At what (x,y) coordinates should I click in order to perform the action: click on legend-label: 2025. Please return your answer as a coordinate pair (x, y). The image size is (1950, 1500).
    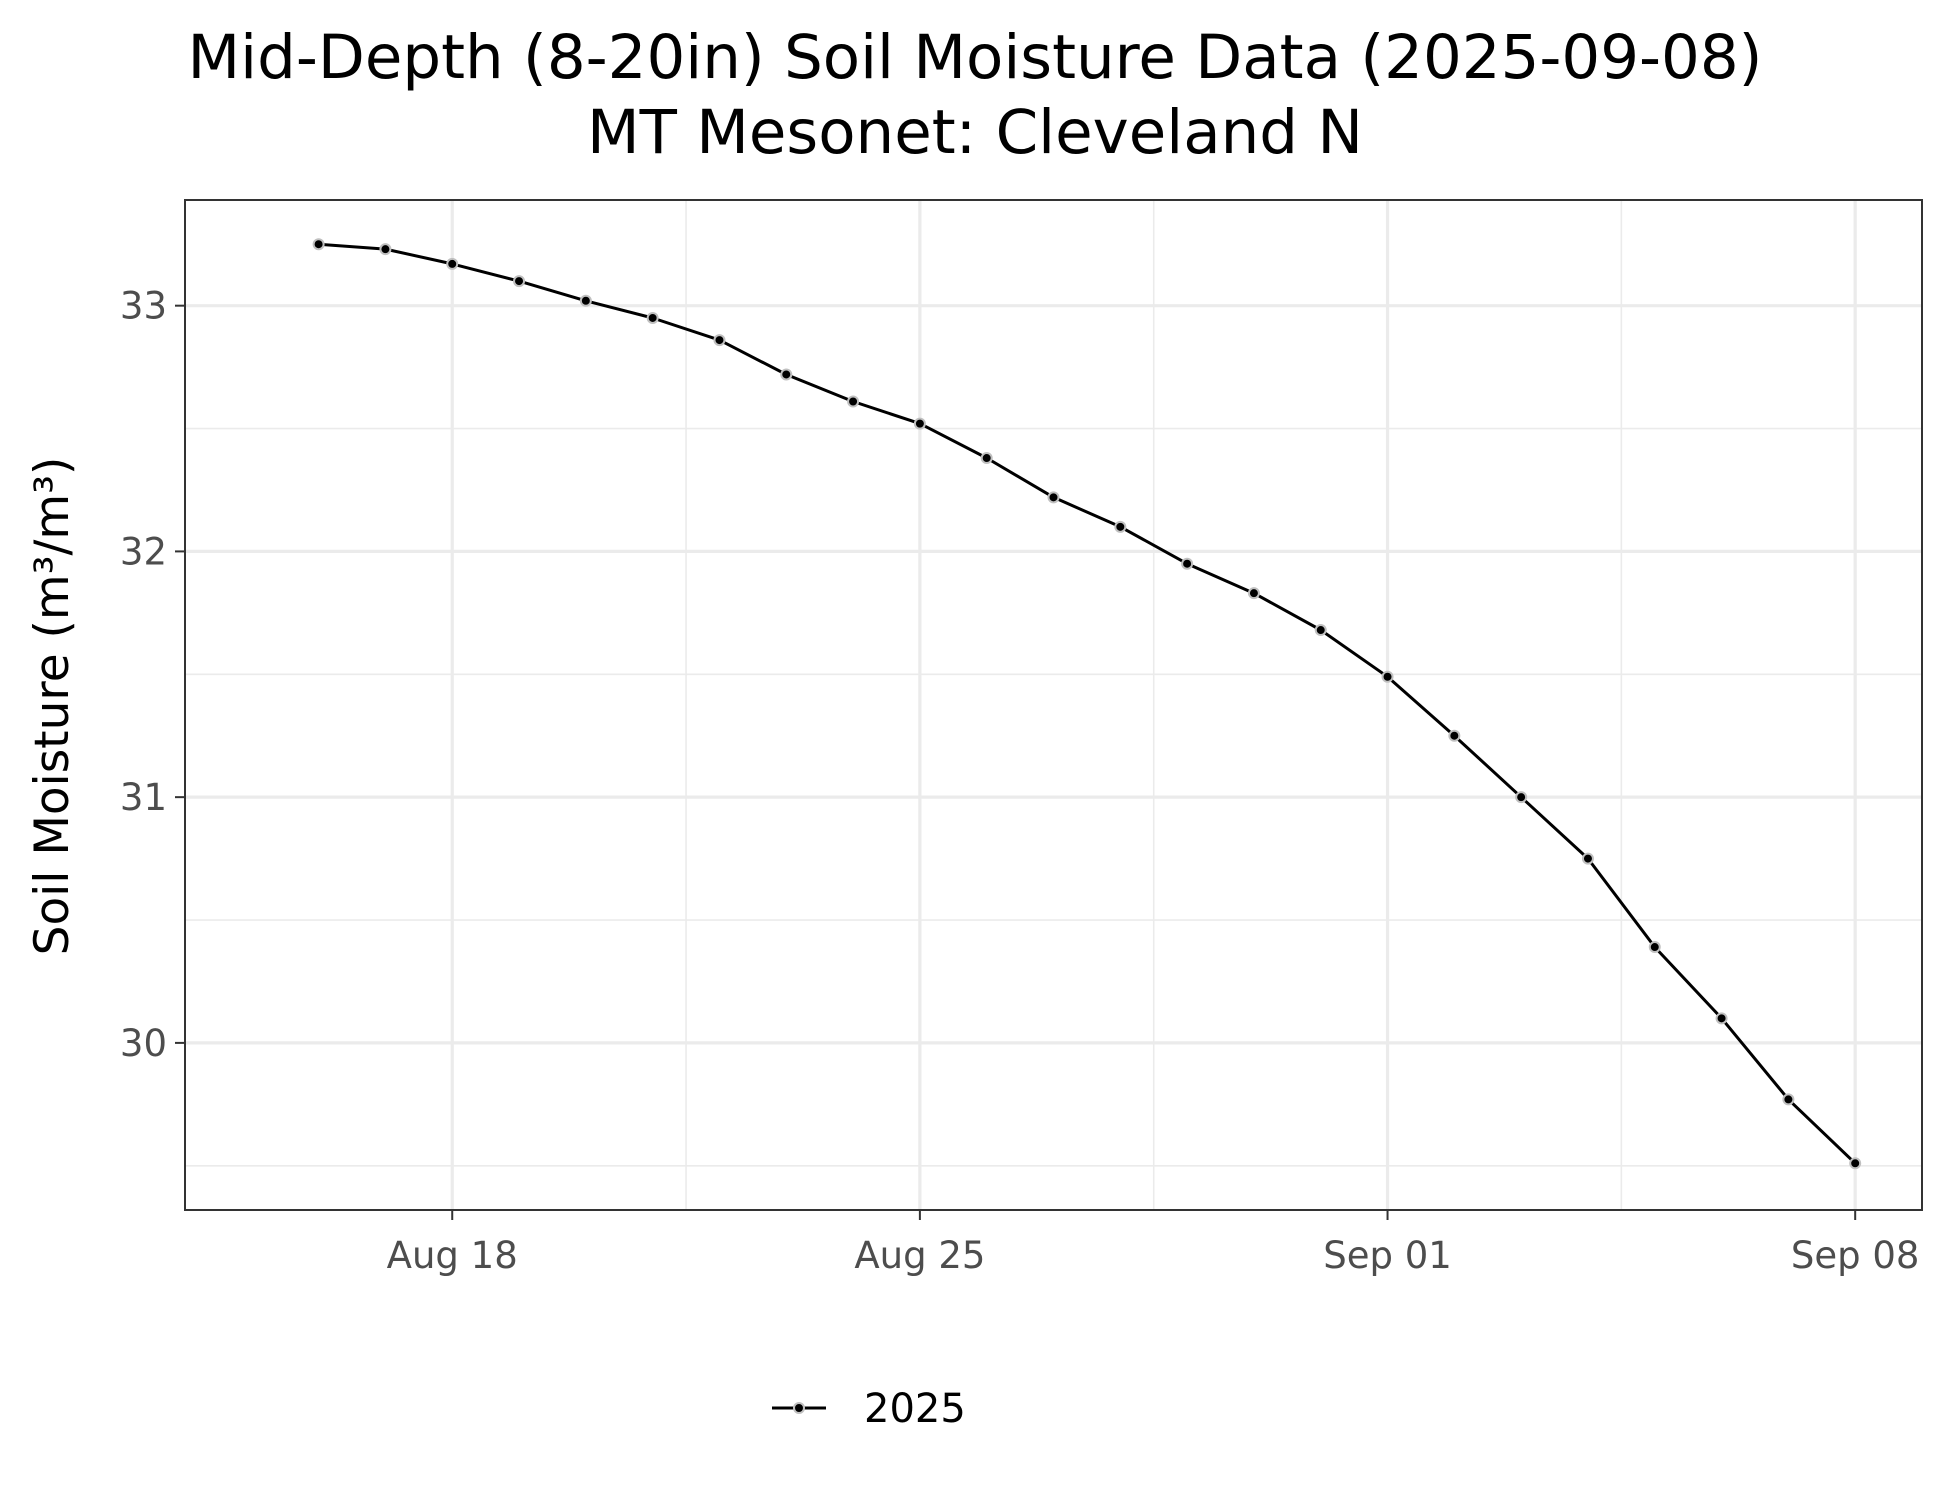
    Looking at the image, I should click on (915, 1409).